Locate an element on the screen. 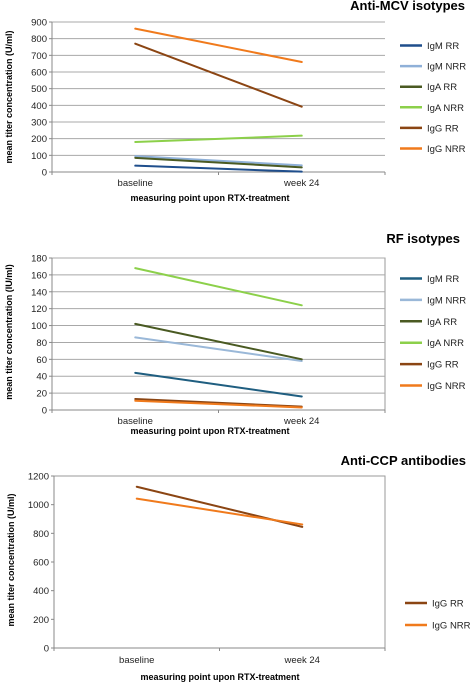  chart3-y-axis-title: mean titer concentration (U/ml) is located at coordinates (11, 559).